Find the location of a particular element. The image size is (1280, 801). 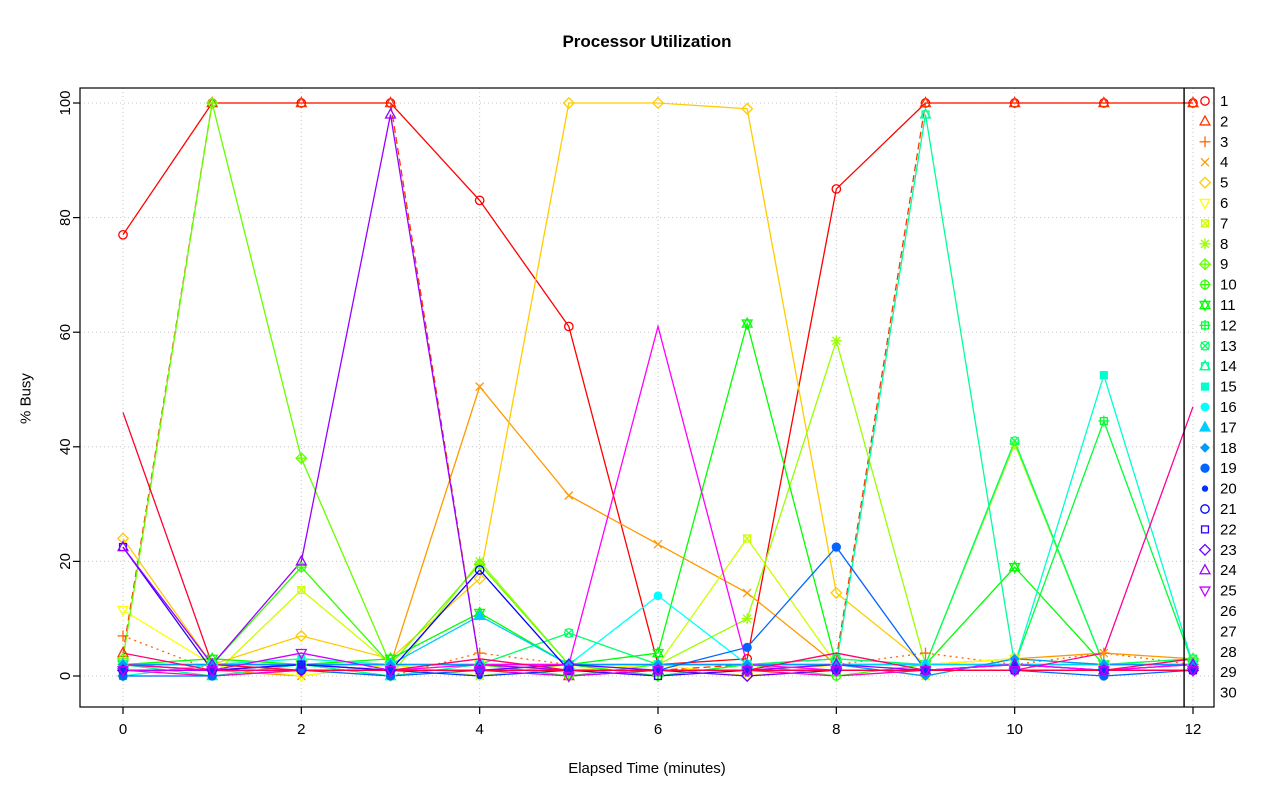

x-tick-label: 10 is located at coordinates (1014, 729).